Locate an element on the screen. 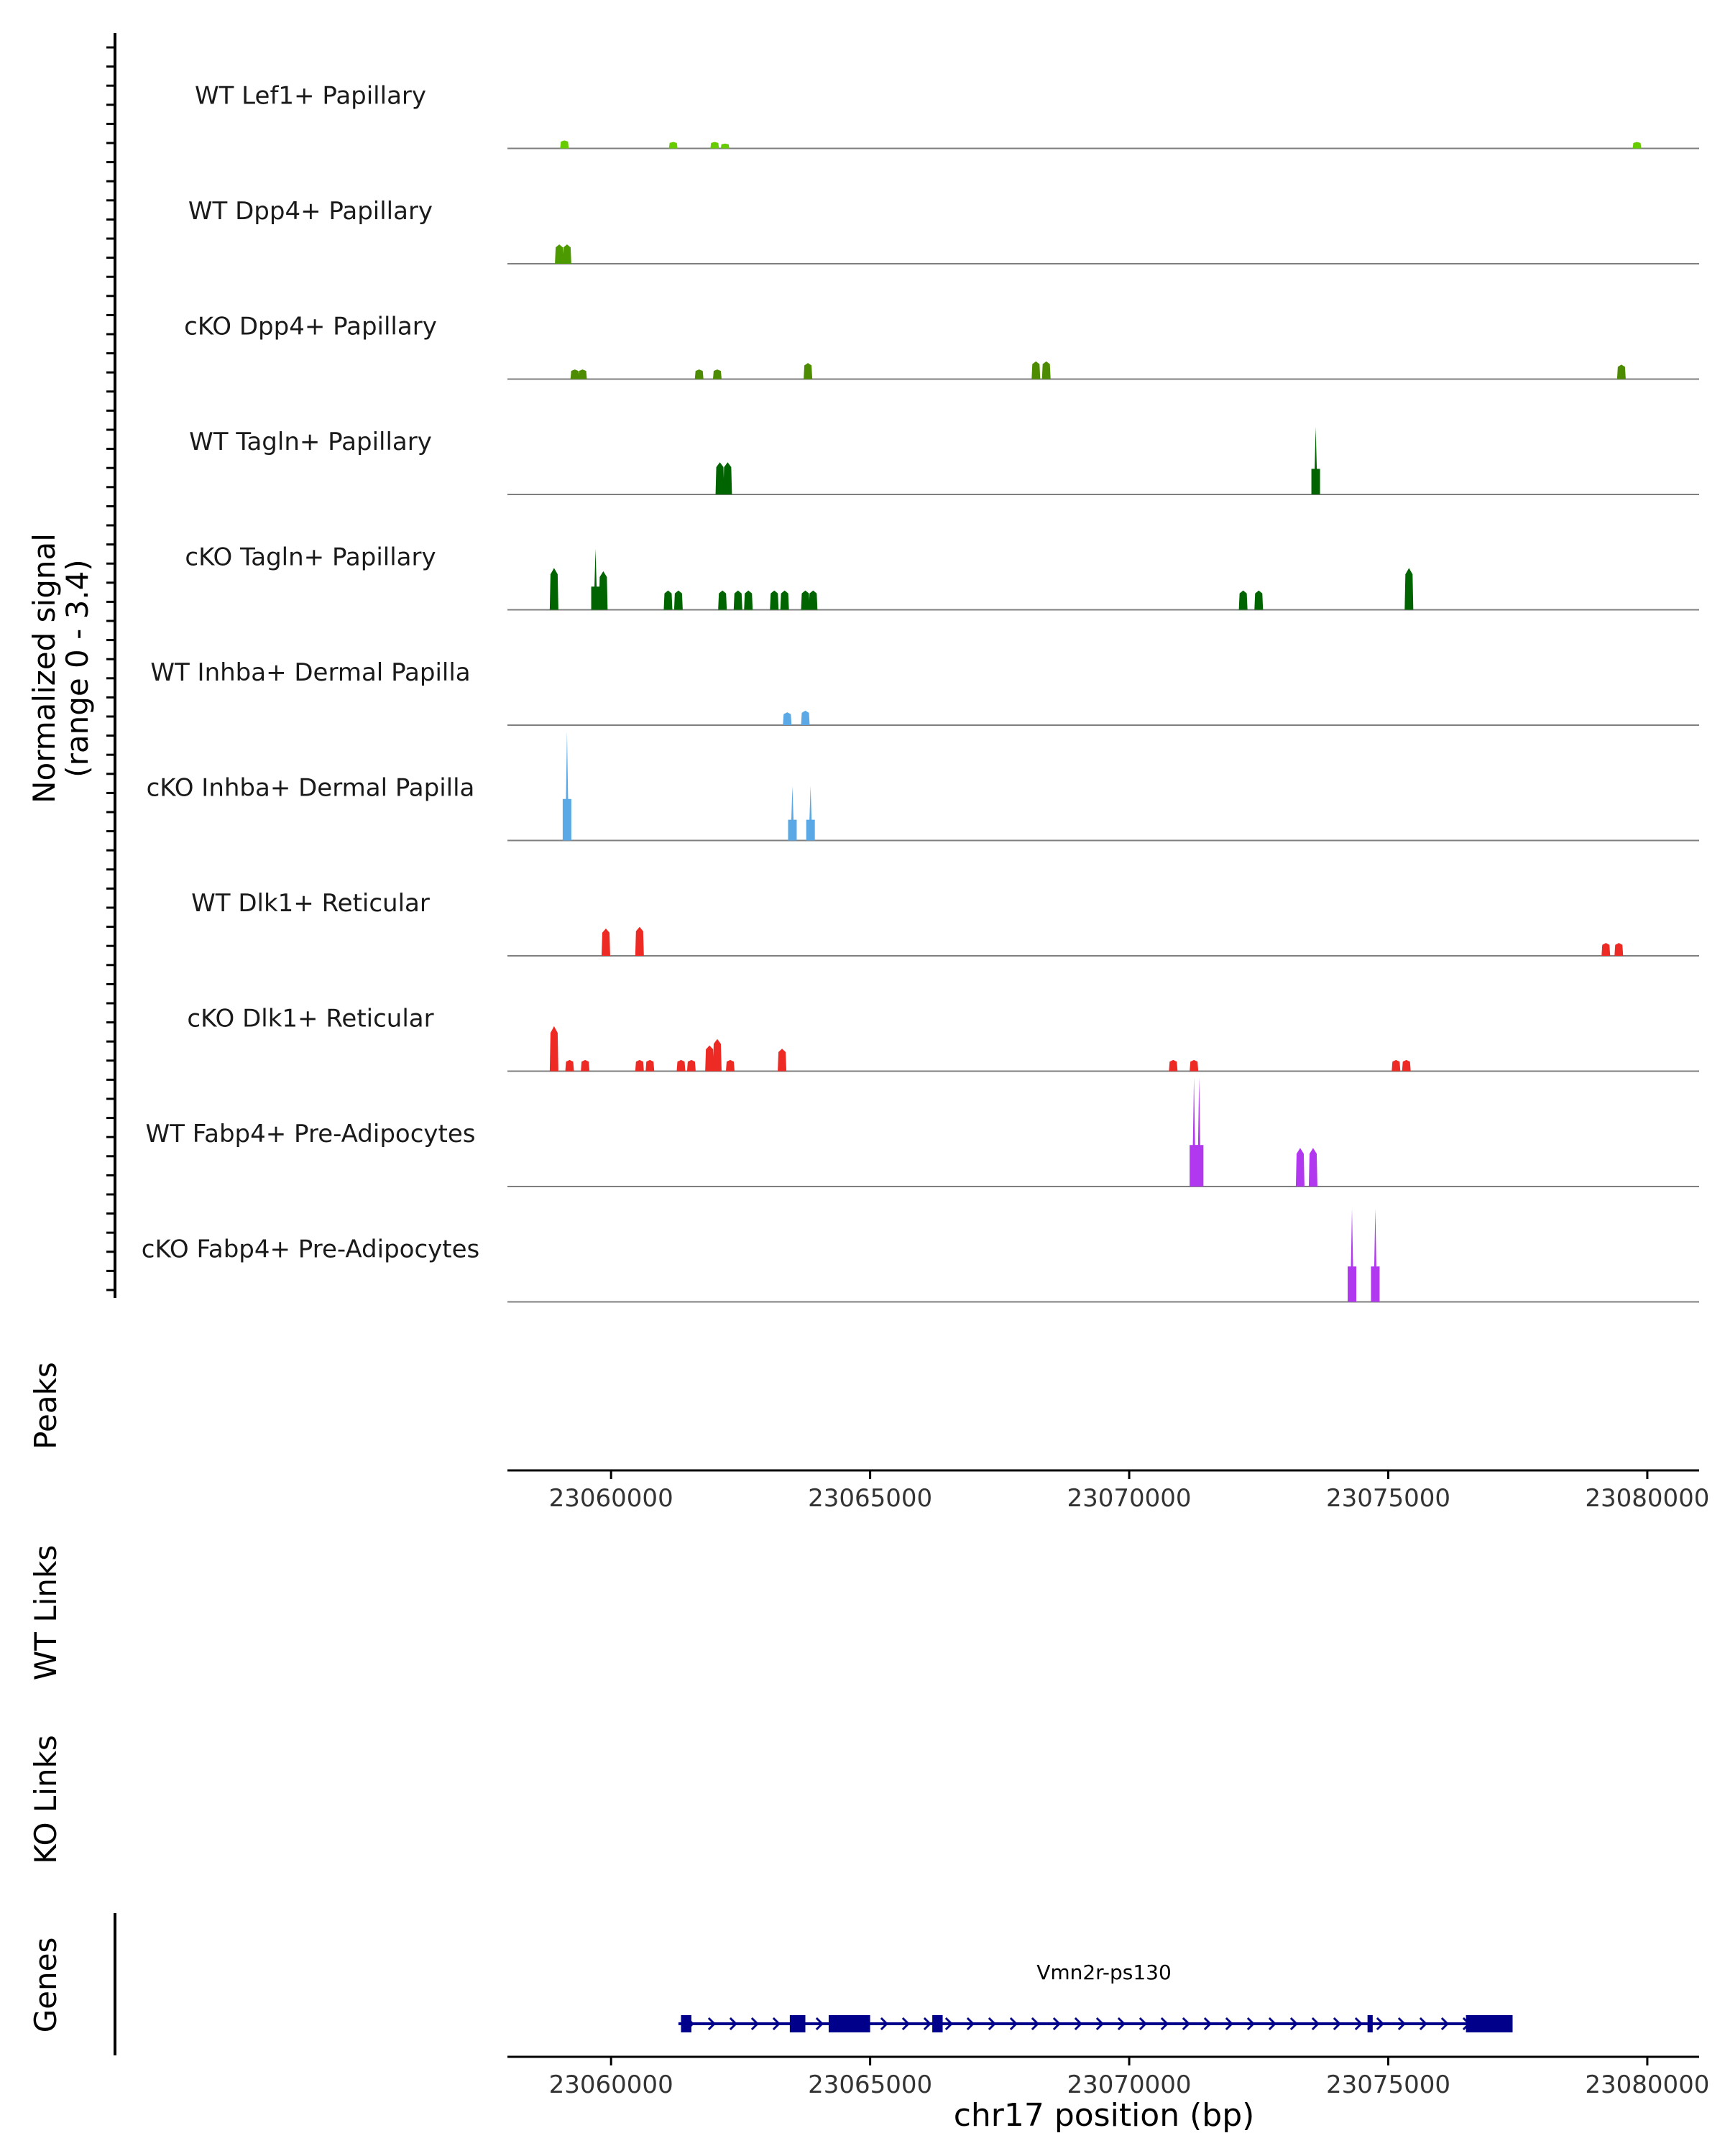  coverage-track: WT Lef1+ Papillary is located at coordinates (947, 116).